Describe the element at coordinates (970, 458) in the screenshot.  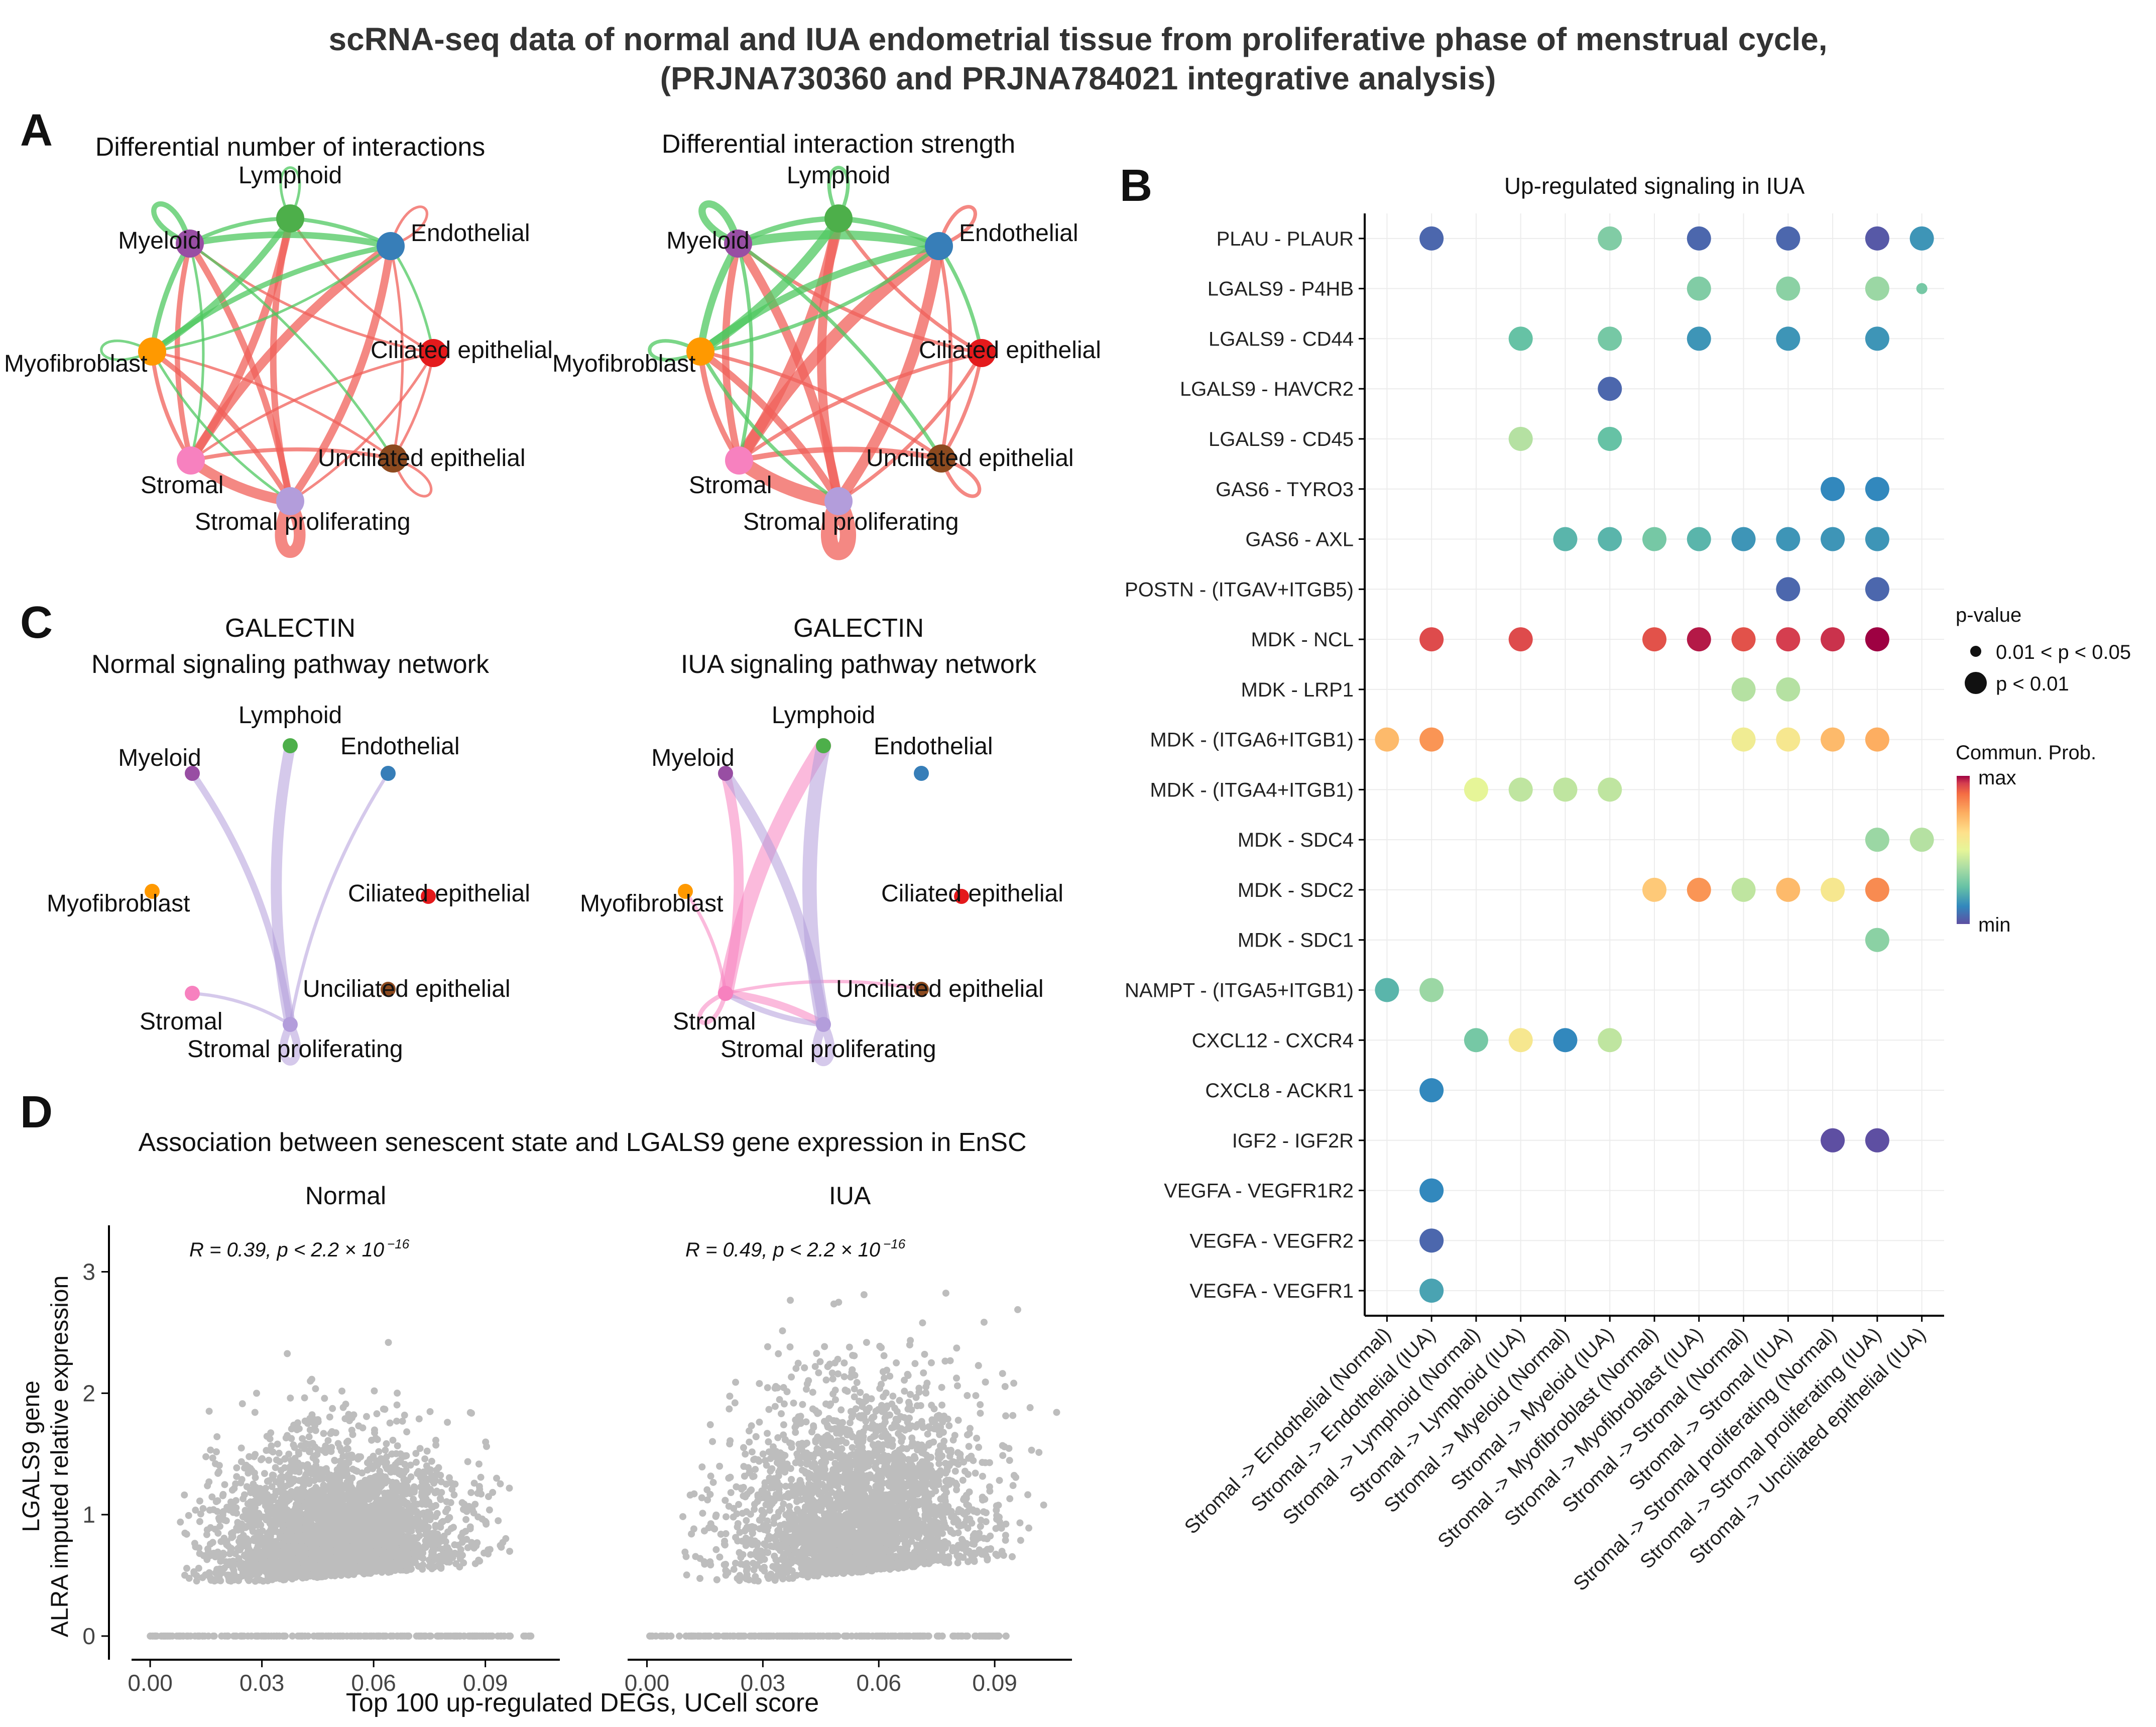
I see `node-label-unciliated-epithelial: Unciliated epithelial` at that location.